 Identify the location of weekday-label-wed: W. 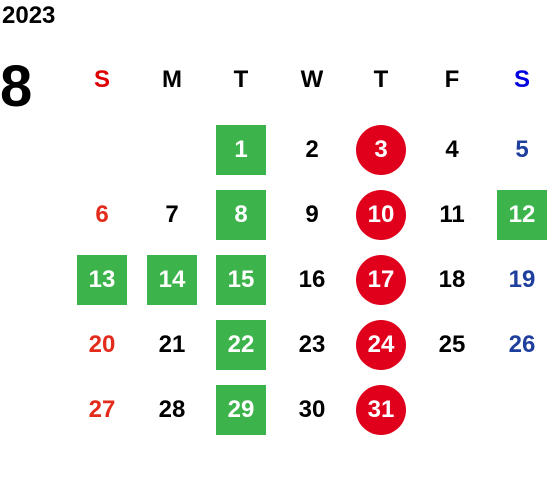
(312, 79).